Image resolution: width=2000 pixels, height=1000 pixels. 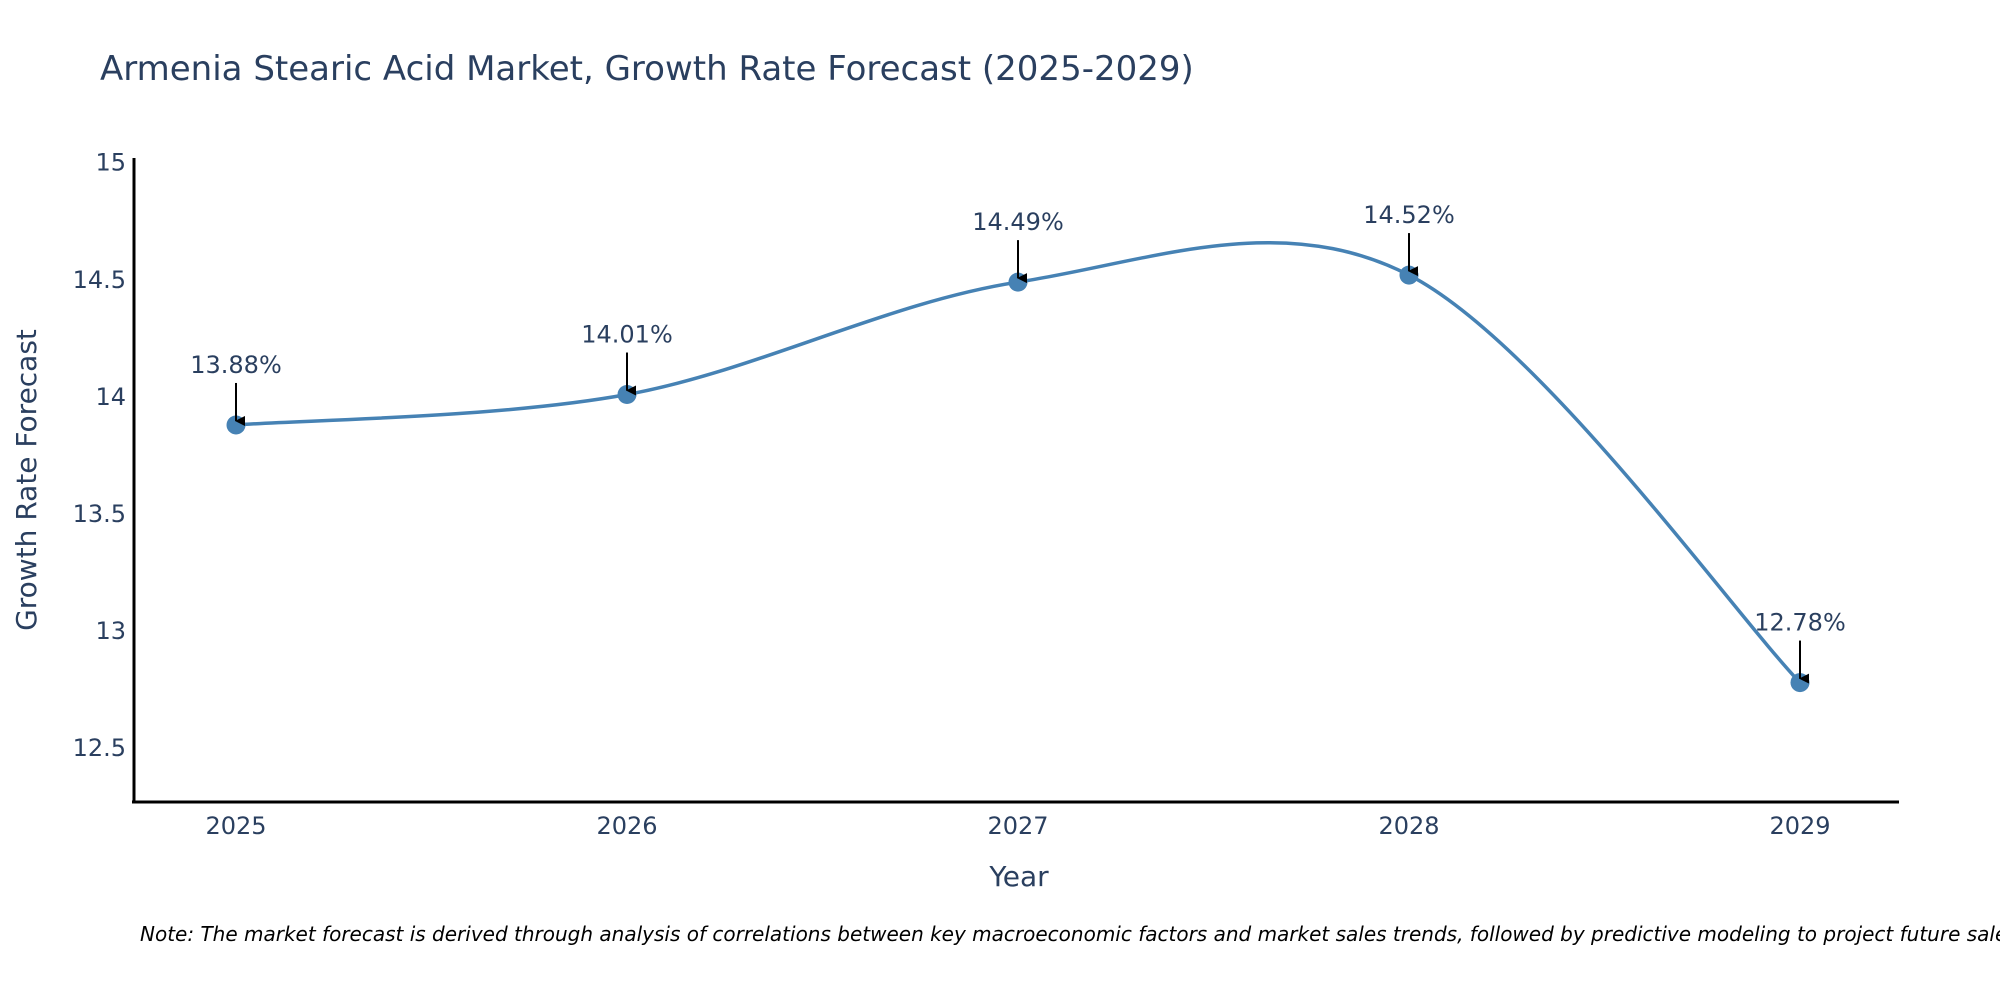 What do you see at coordinates (236, 365) in the screenshot?
I see `data-label: 13.88%` at bounding box center [236, 365].